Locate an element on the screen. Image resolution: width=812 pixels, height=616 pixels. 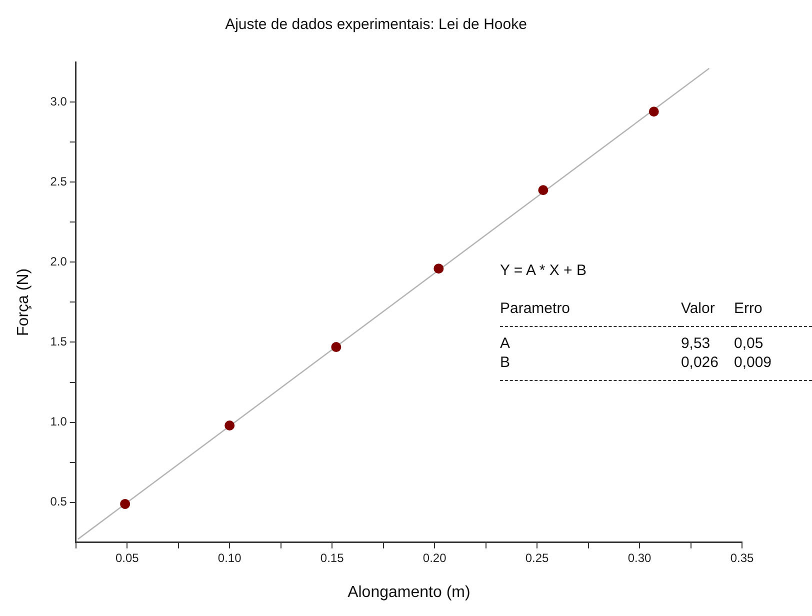
y-tick-label: 2.5 is located at coordinates (59, 181).